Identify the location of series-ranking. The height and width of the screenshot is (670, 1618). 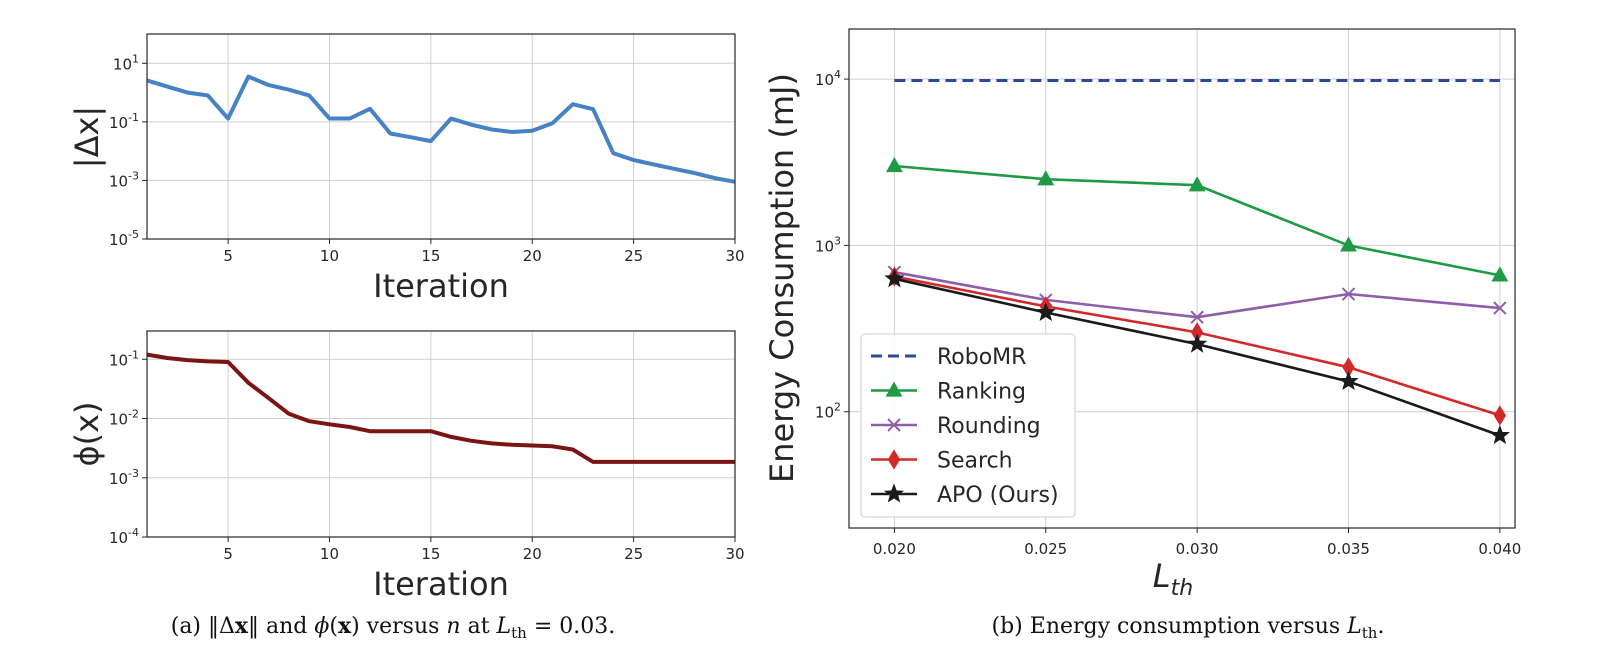
(1197, 219).